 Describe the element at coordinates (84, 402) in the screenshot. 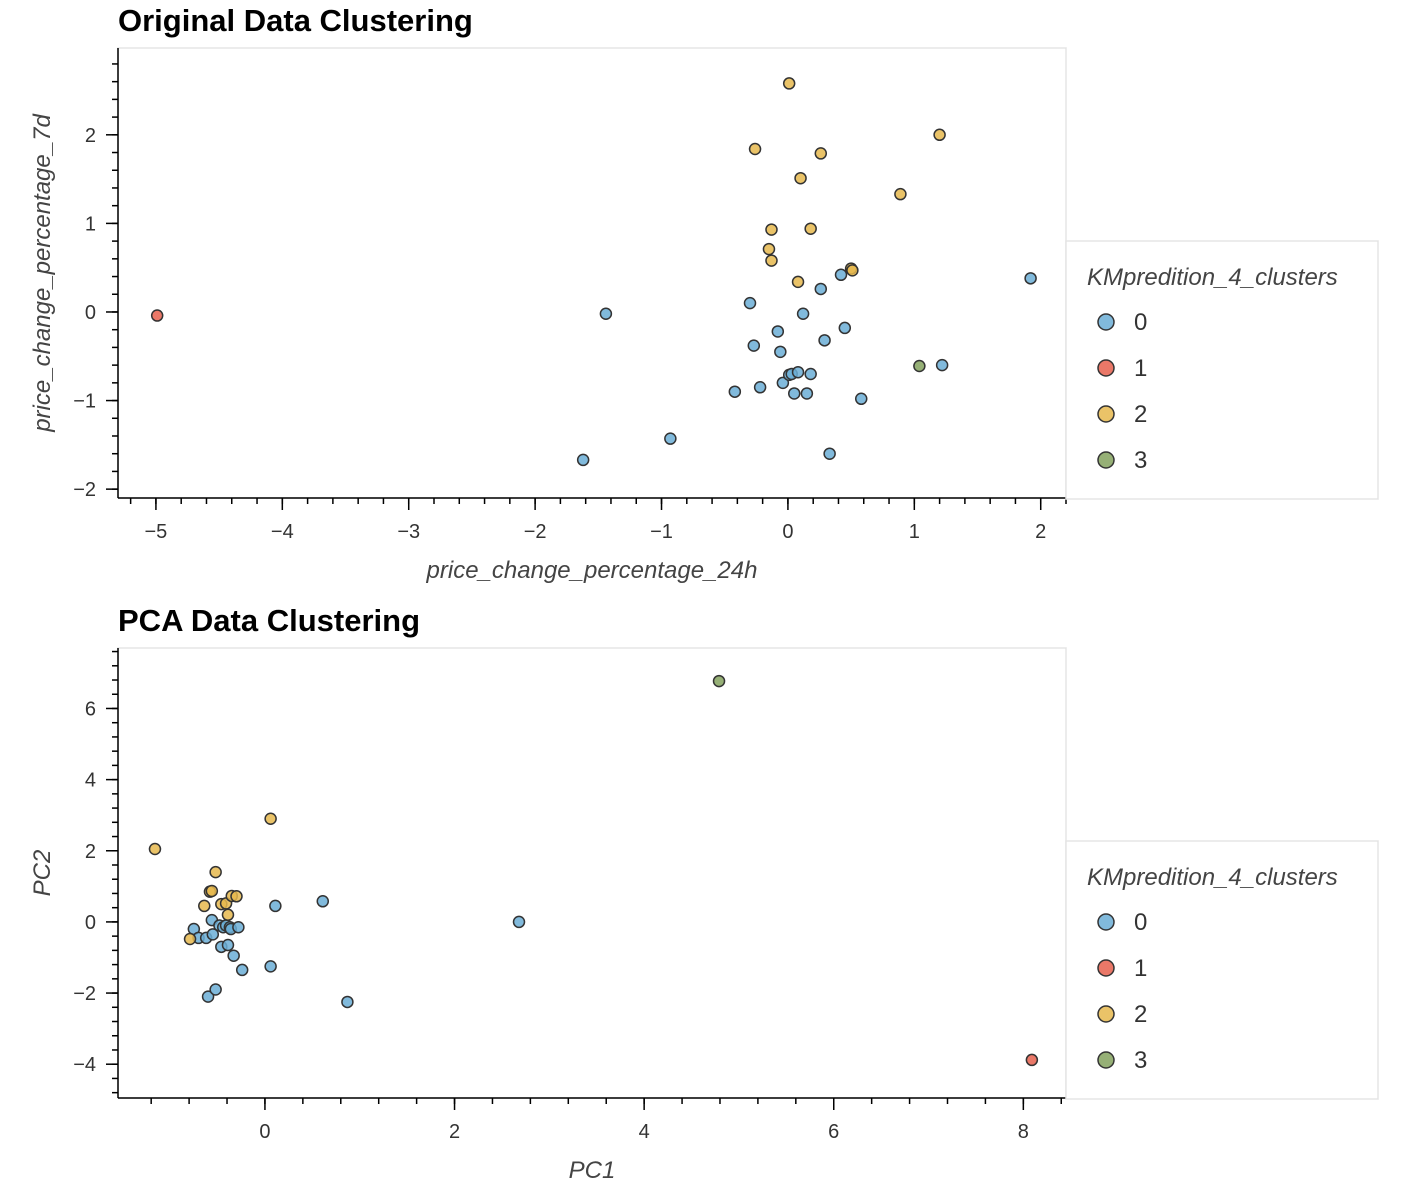

I see `y-tick-label: −1` at that location.